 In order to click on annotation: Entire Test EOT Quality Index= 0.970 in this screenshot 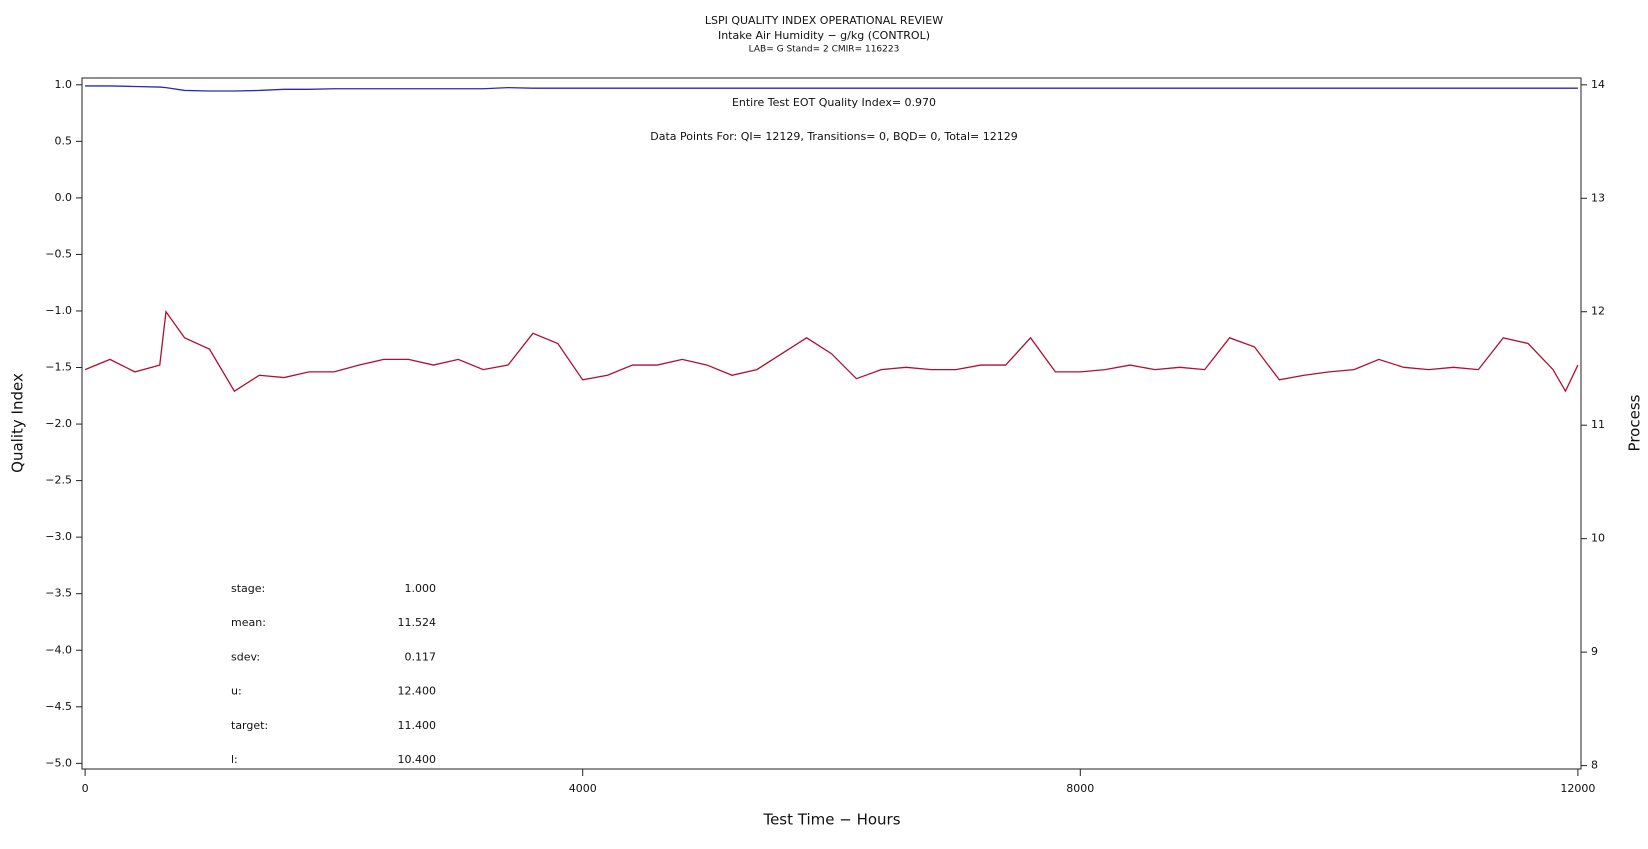, I will do `click(834, 102)`.